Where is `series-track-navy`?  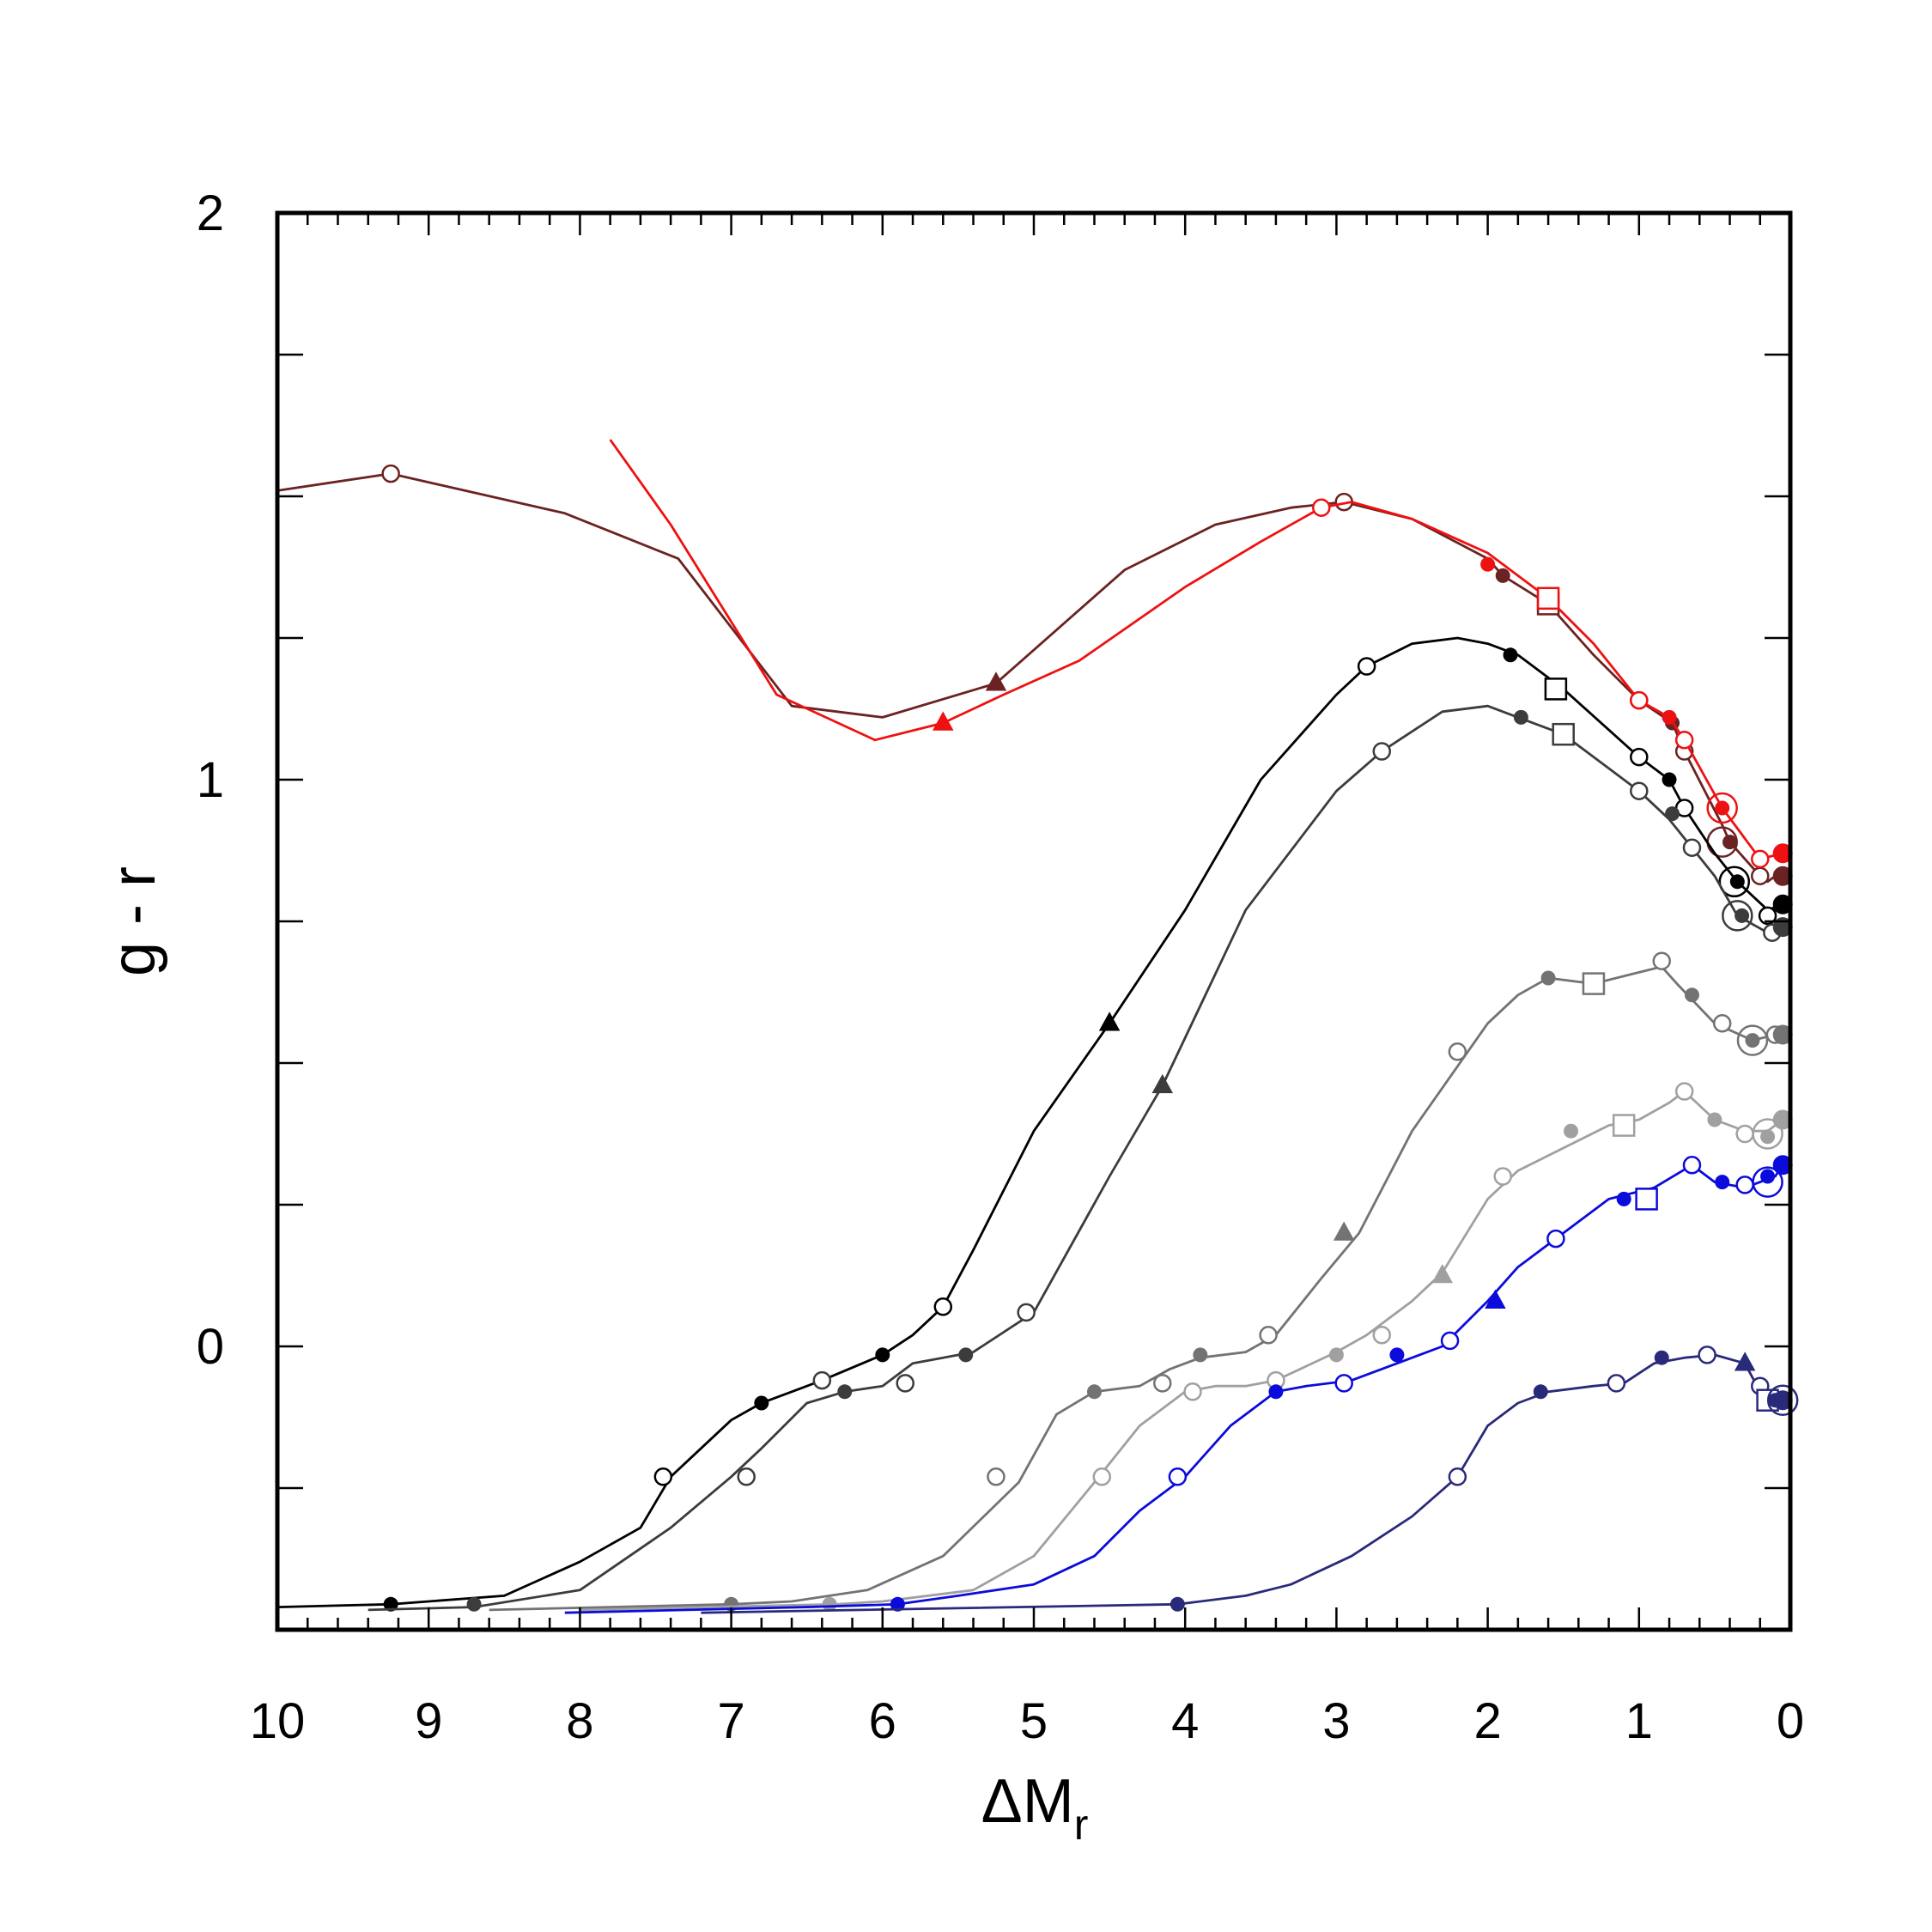 series-track-navy is located at coordinates (1250, 1480).